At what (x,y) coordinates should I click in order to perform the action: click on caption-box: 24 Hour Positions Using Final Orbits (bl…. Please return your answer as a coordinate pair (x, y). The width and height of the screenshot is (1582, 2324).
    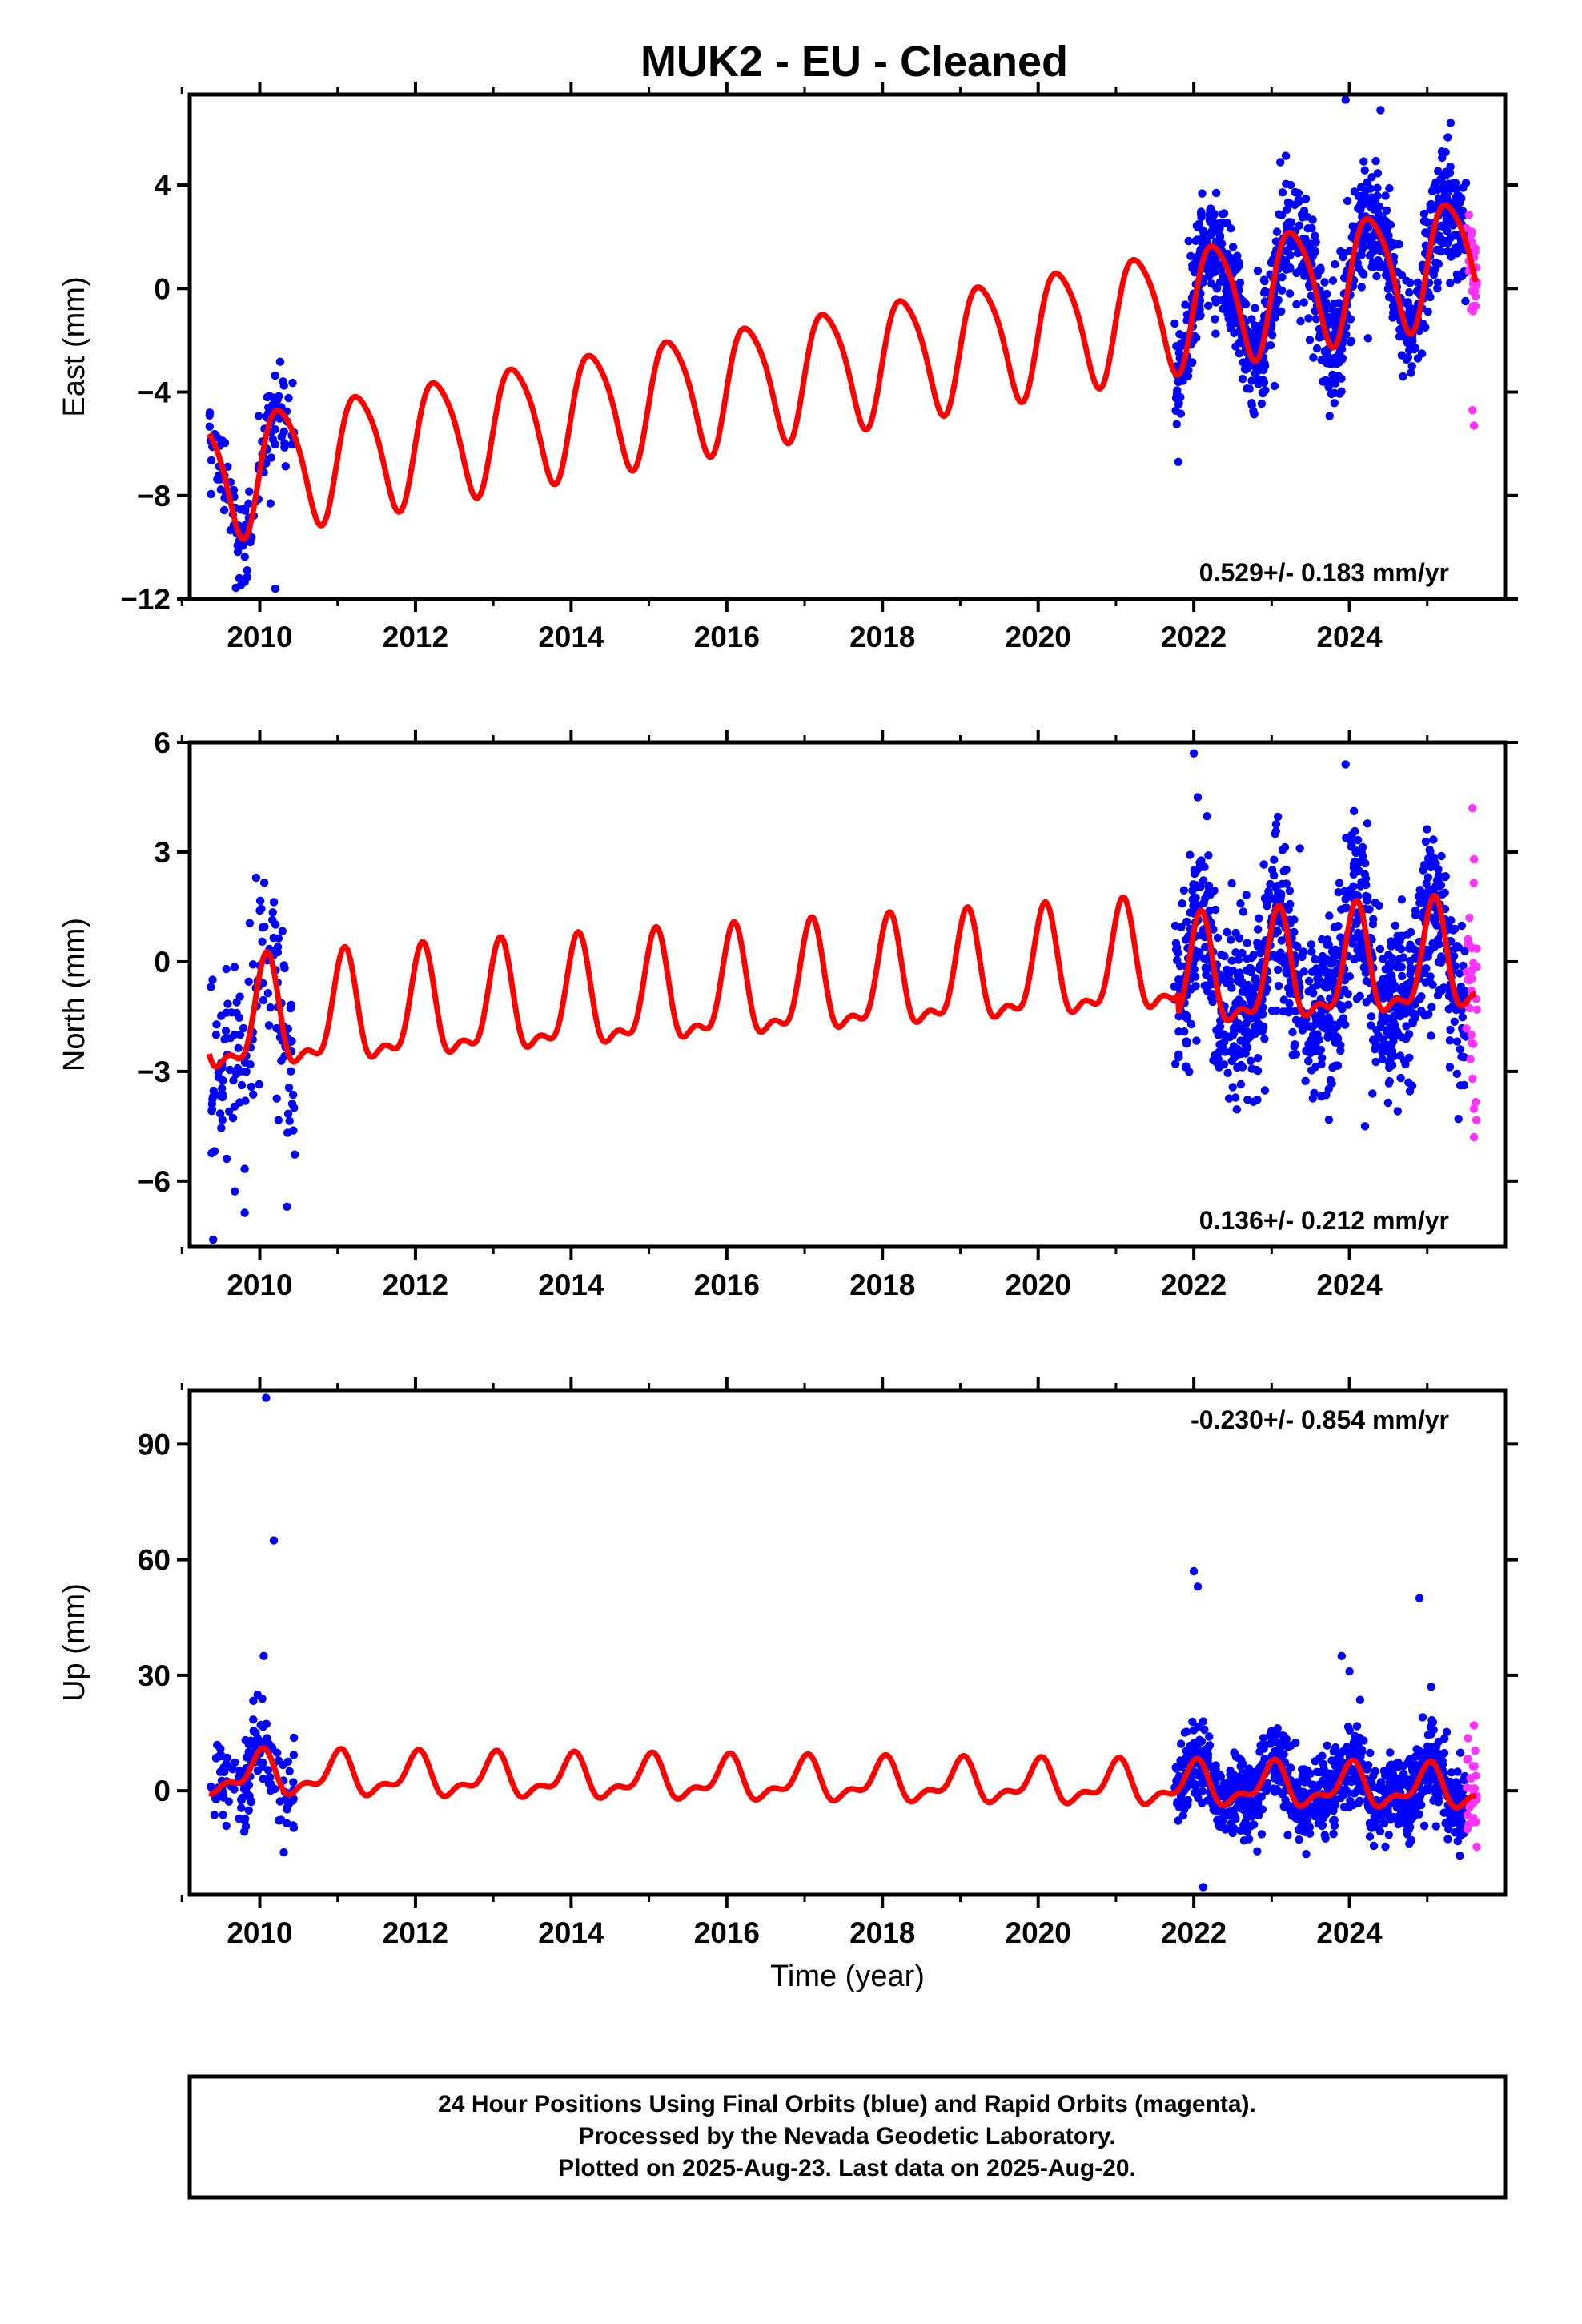
    Looking at the image, I should click on (847, 2137).